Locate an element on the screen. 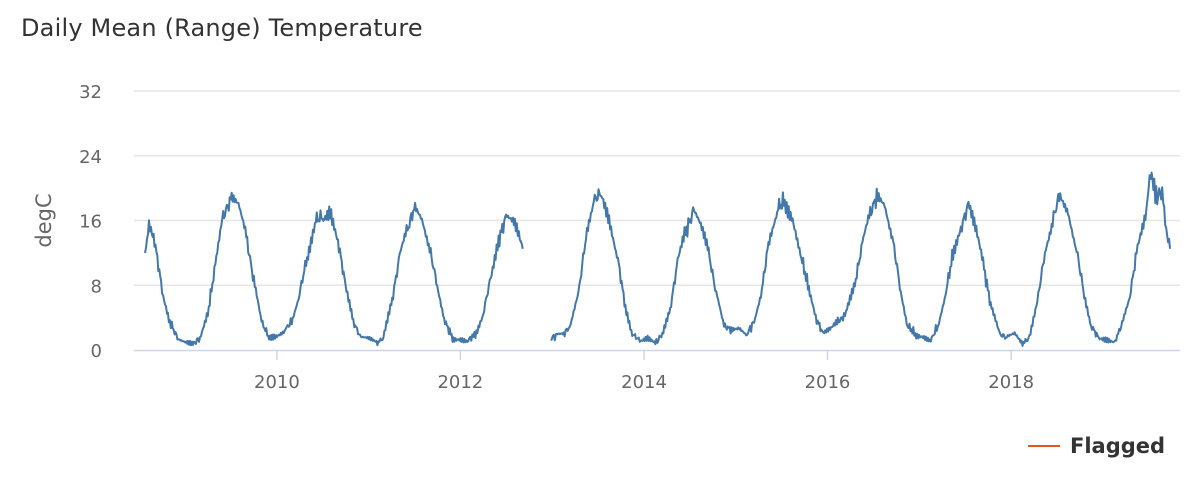  x-tick-label: 2012 is located at coordinates (460, 382).